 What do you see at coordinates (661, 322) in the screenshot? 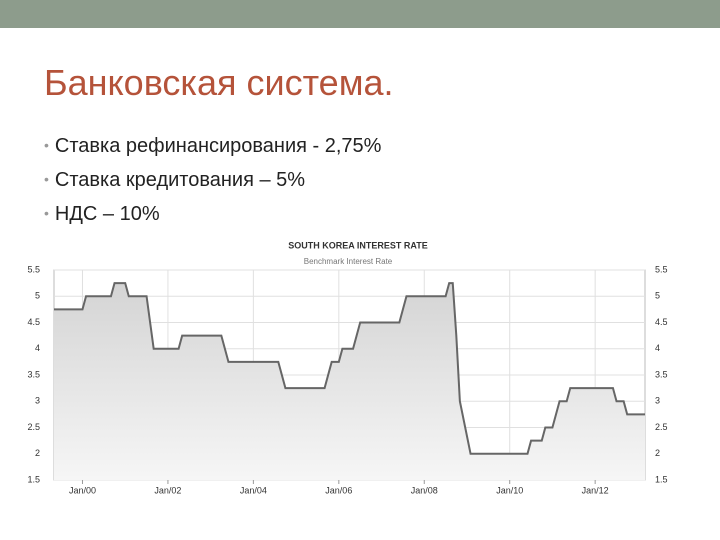
I see `y2-tick-label: 4.5` at bounding box center [661, 322].